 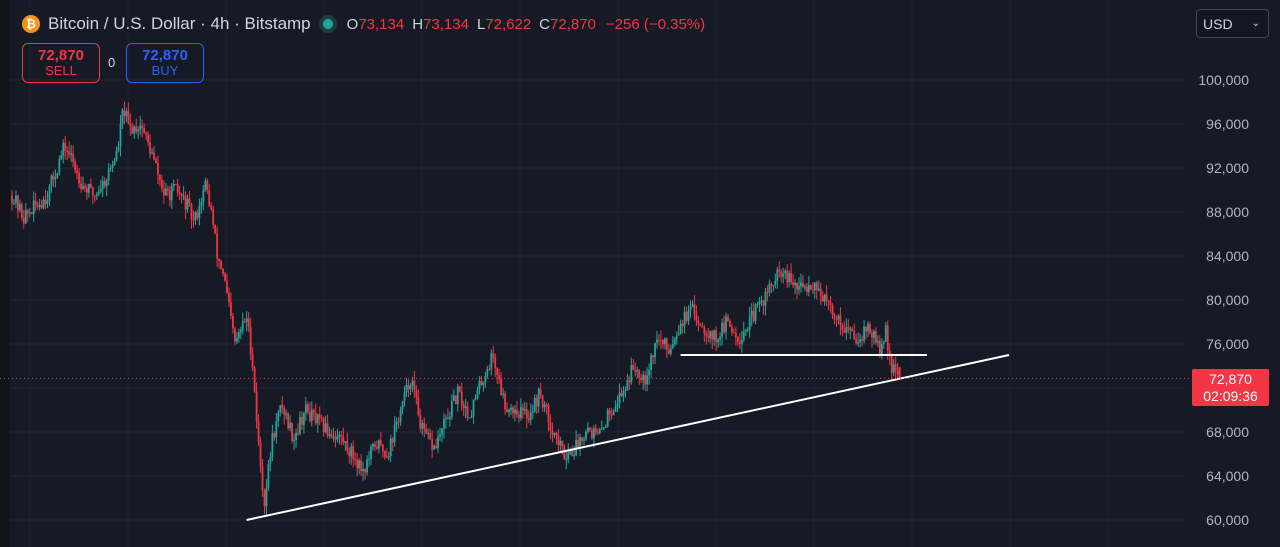 I want to click on ohlc-values: O73,134 H73,134 L72,622 C72,870, so click(x=471, y=24).